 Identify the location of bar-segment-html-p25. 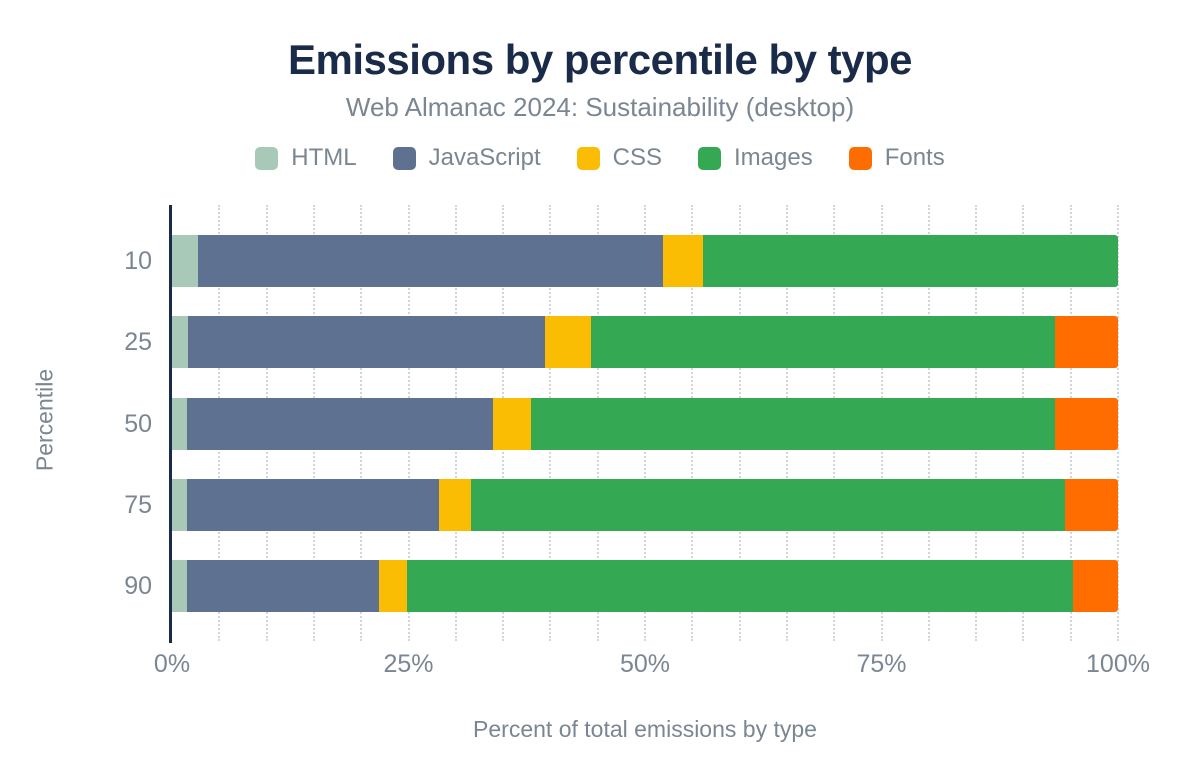
(180, 342).